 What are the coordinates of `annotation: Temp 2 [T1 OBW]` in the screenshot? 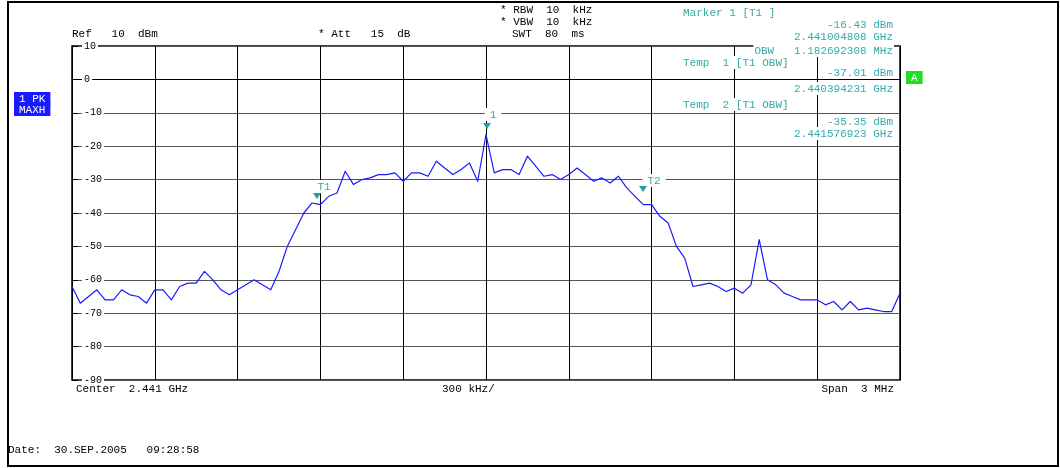 It's located at (736, 104).